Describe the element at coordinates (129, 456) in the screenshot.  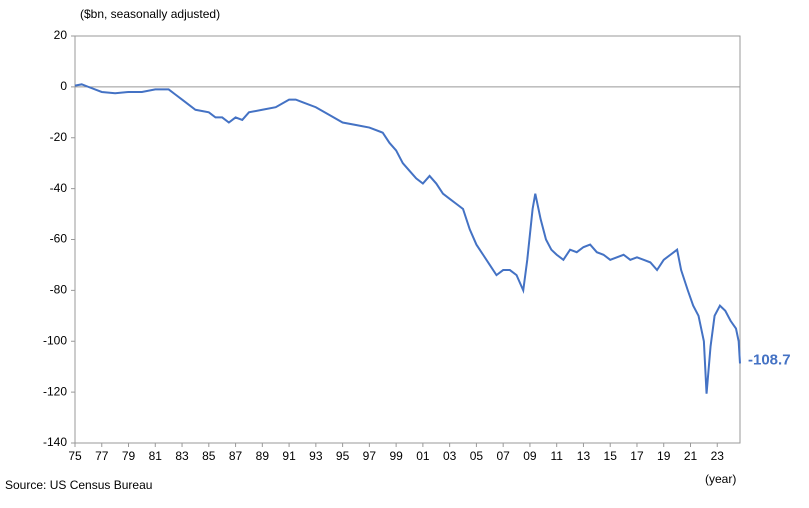
I see `x-tick-label: 79` at that location.